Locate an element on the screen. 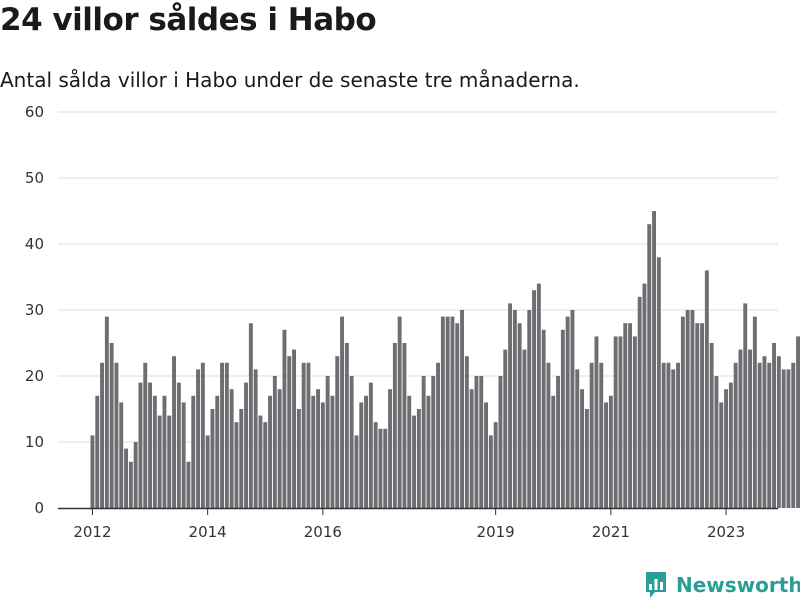  y-tick-label: 20 is located at coordinates (34, 376).